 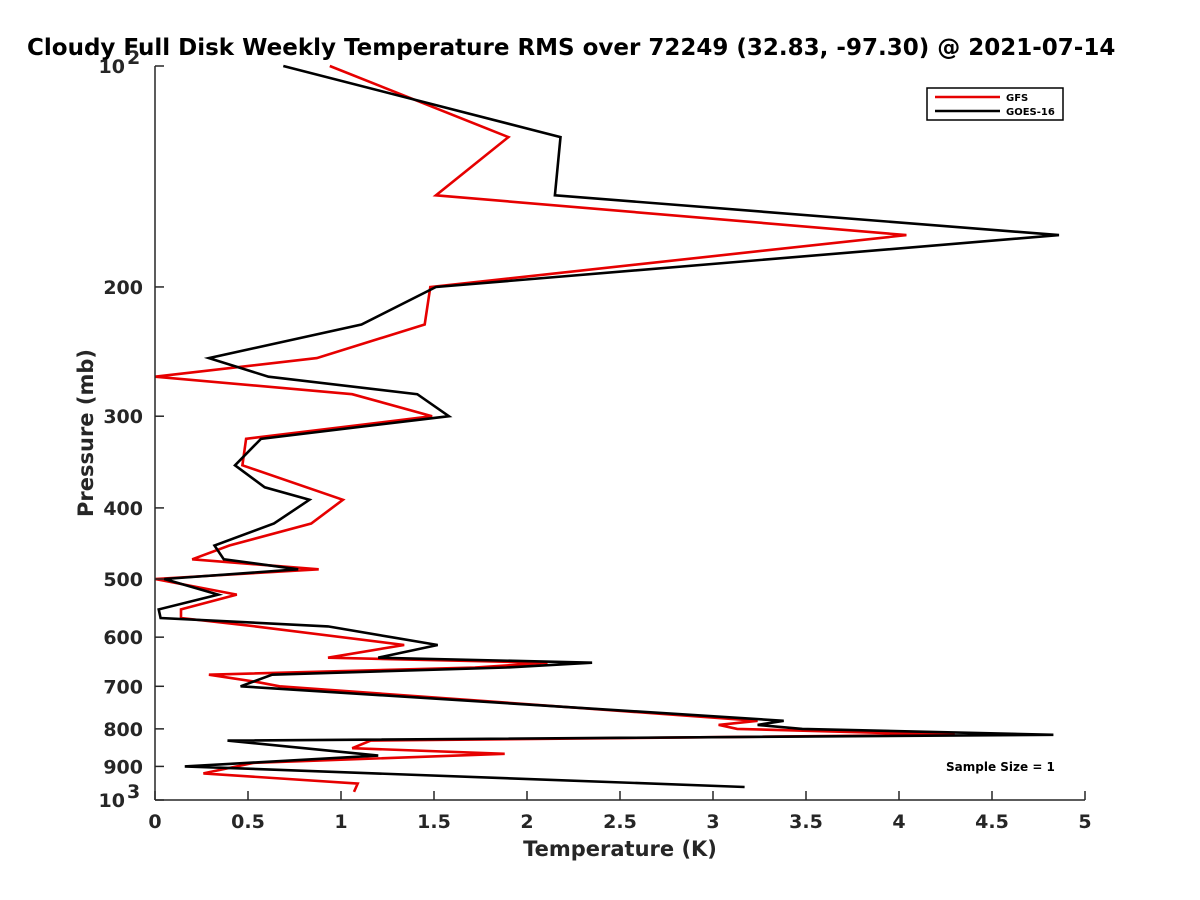 What do you see at coordinates (620, 822) in the screenshot?
I see `x-tick-label: 2.5` at bounding box center [620, 822].